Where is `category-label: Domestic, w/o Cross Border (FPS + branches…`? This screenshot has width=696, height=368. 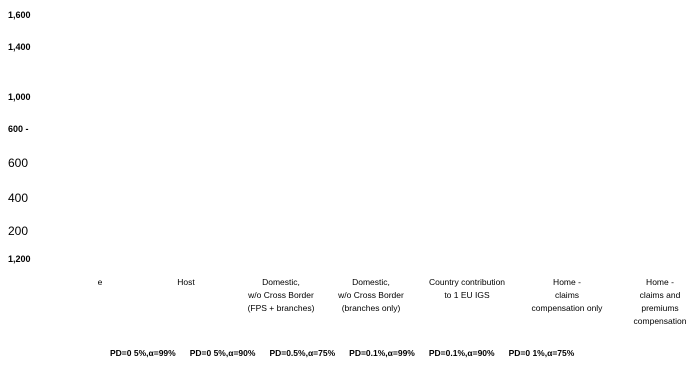 category-label: Domestic, w/o Cross Border (FPS + branches… is located at coordinates (281, 295).